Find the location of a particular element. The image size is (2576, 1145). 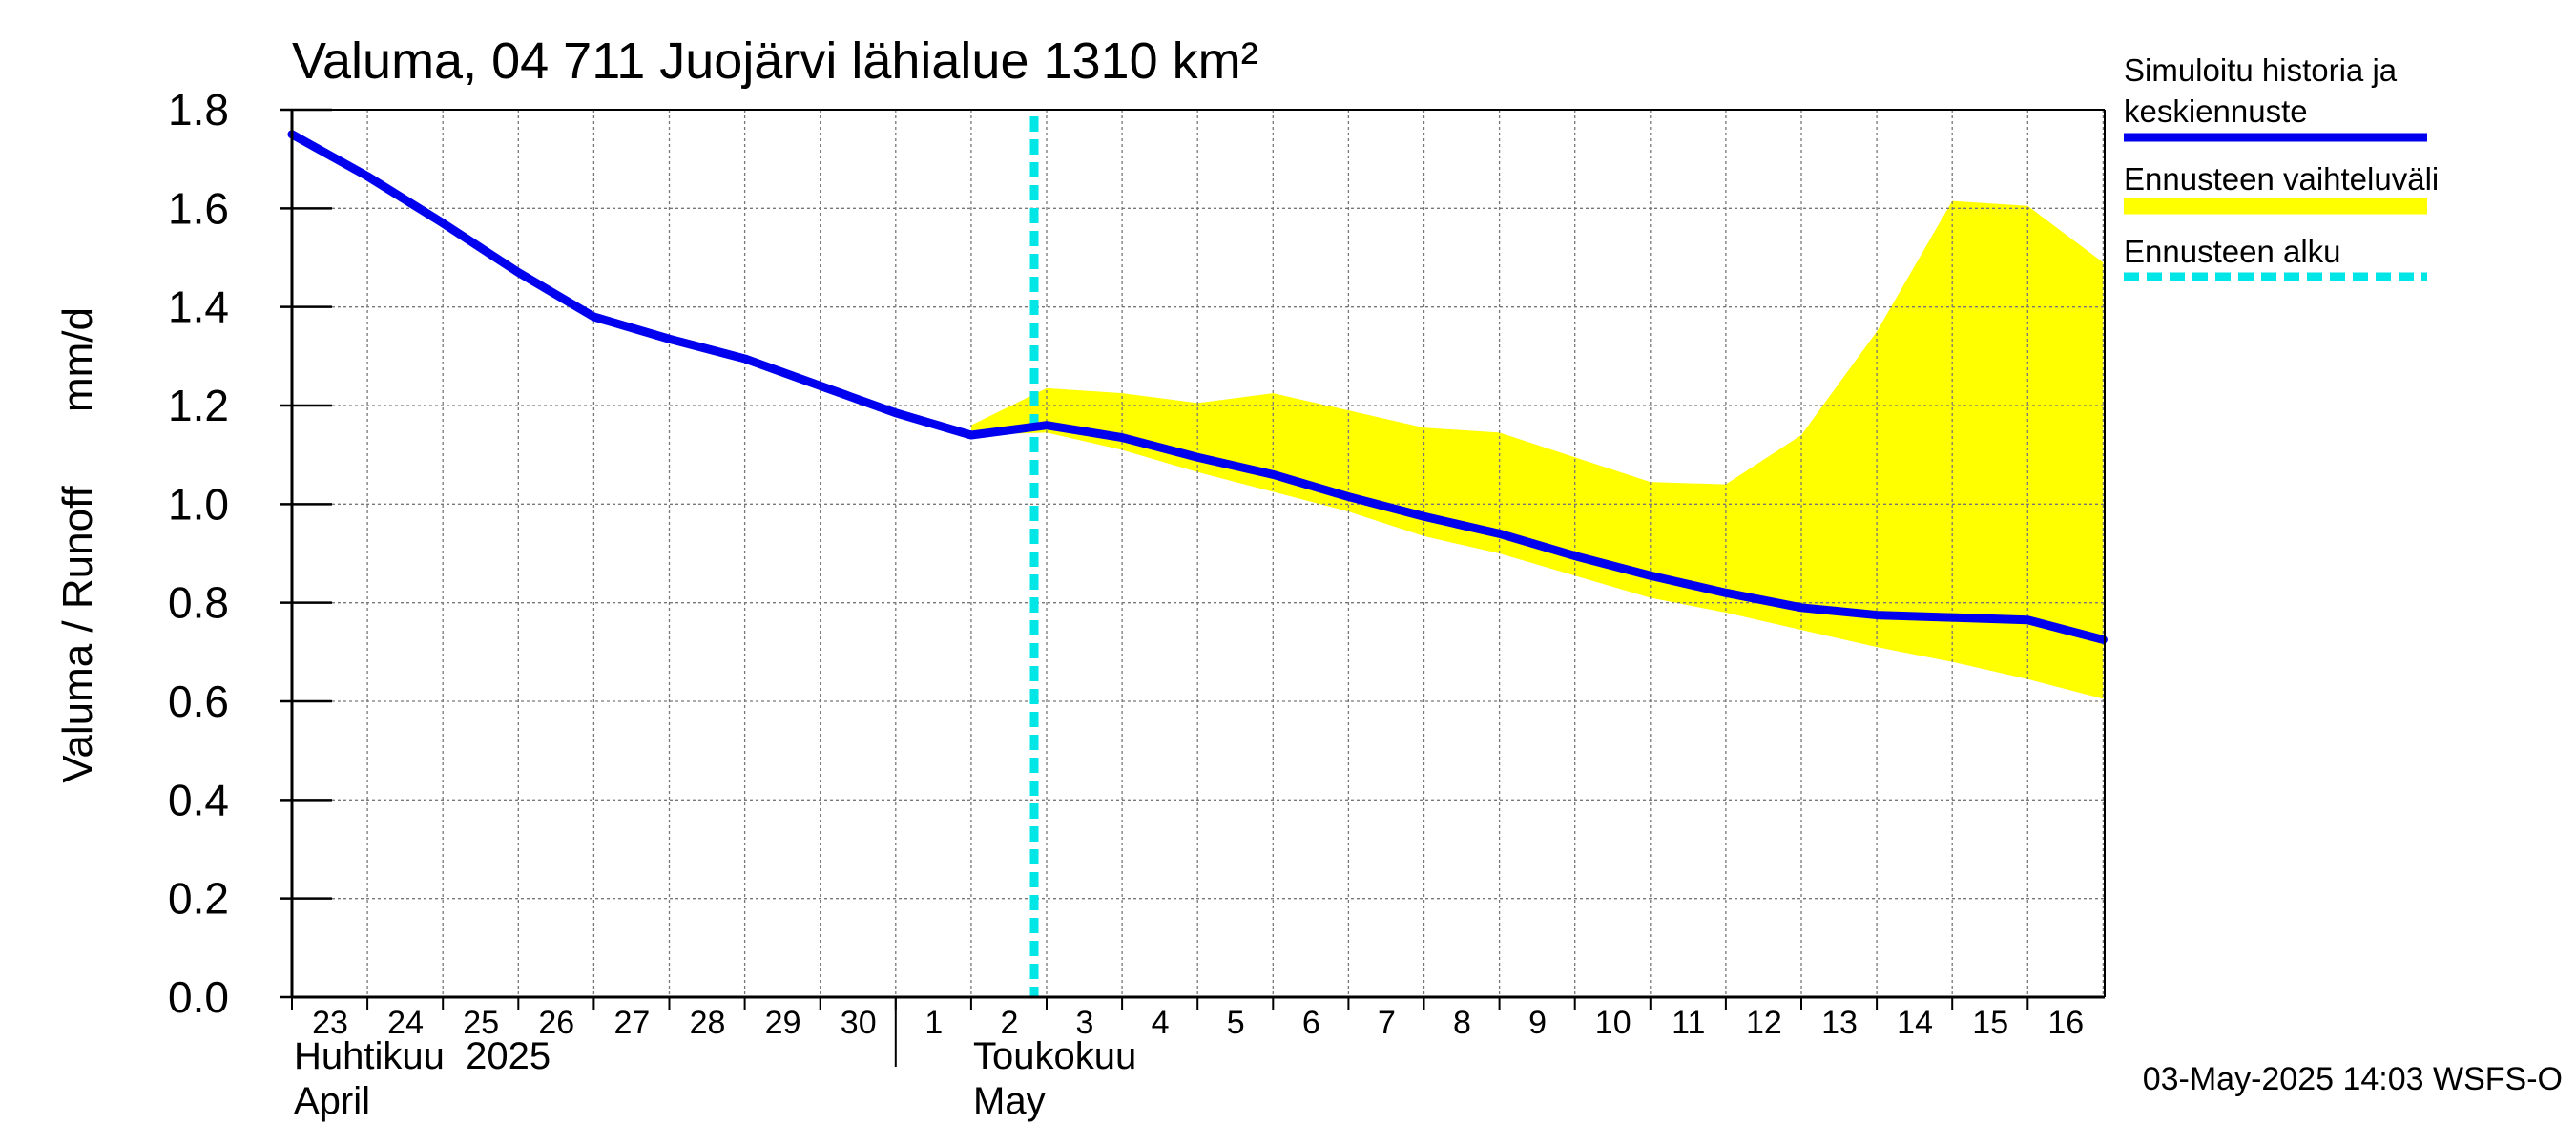

x-tick-label-3: 26 is located at coordinates (556, 1023).